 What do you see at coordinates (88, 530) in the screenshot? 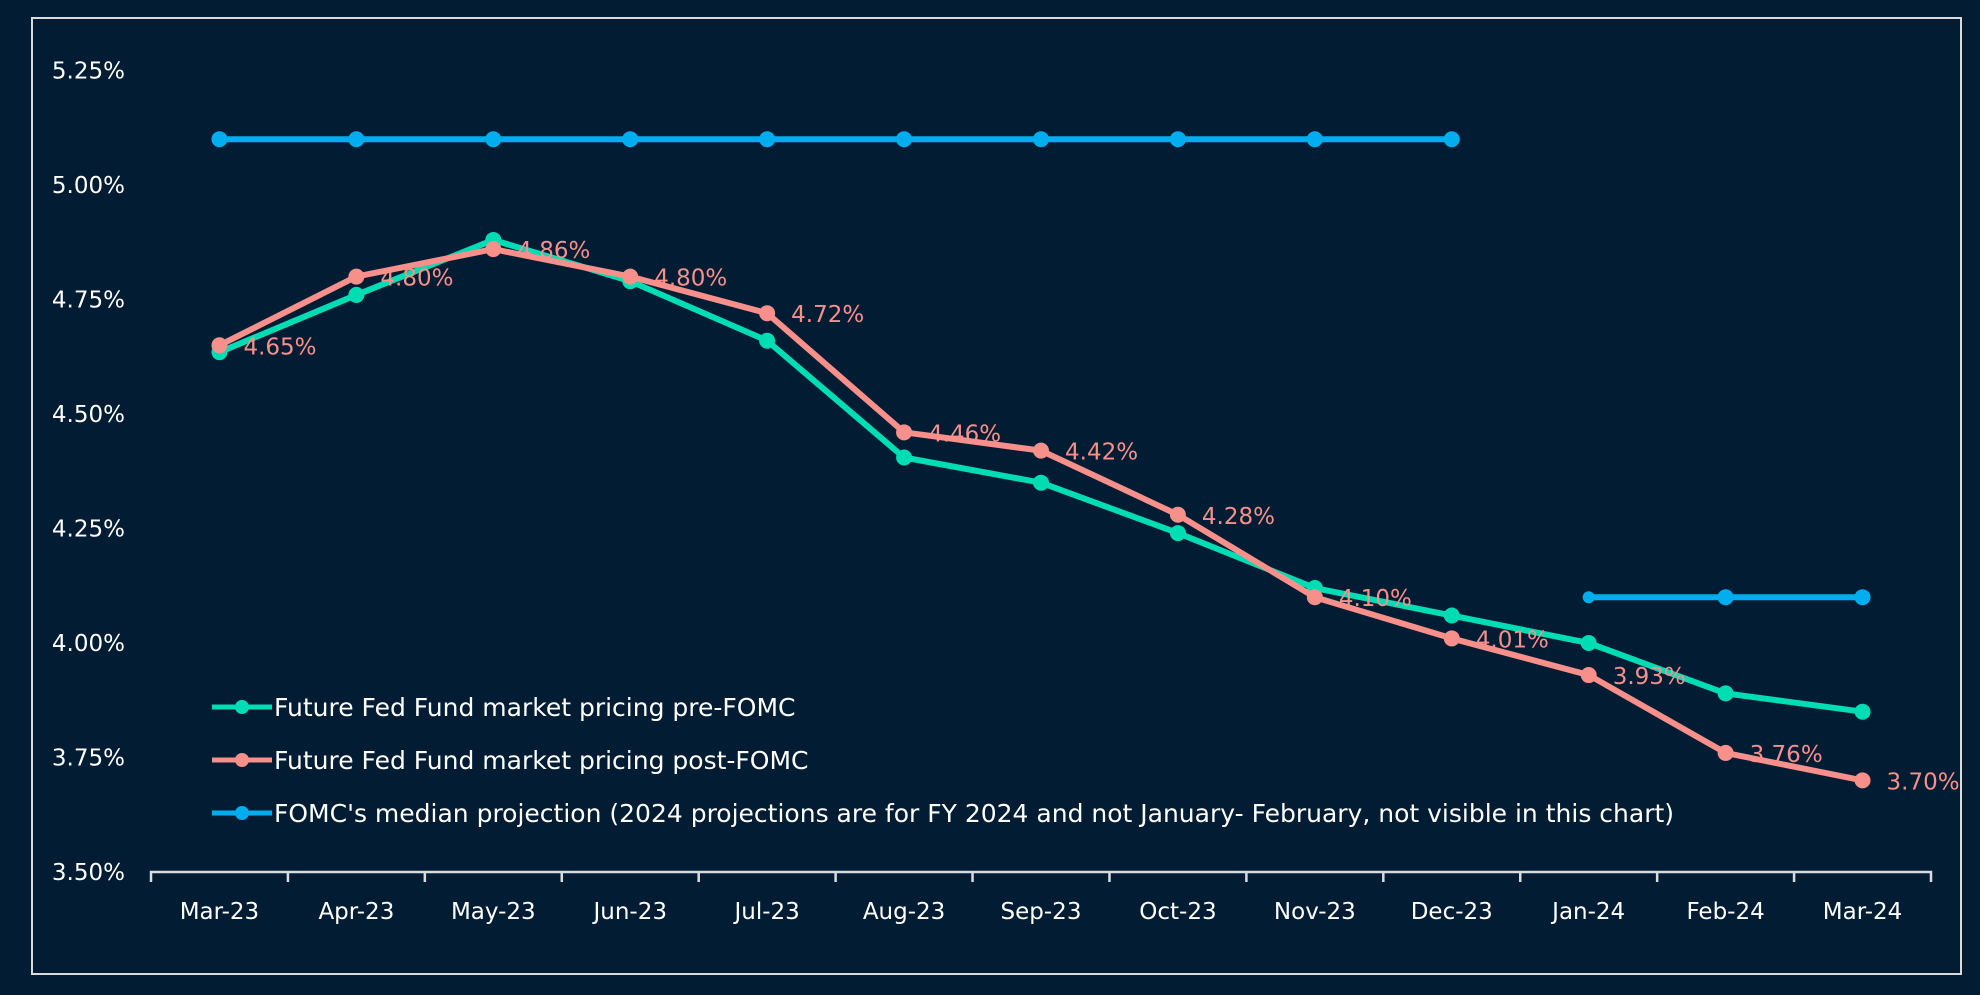
I see `y-tick-label: 4.25%` at bounding box center [88, 530].